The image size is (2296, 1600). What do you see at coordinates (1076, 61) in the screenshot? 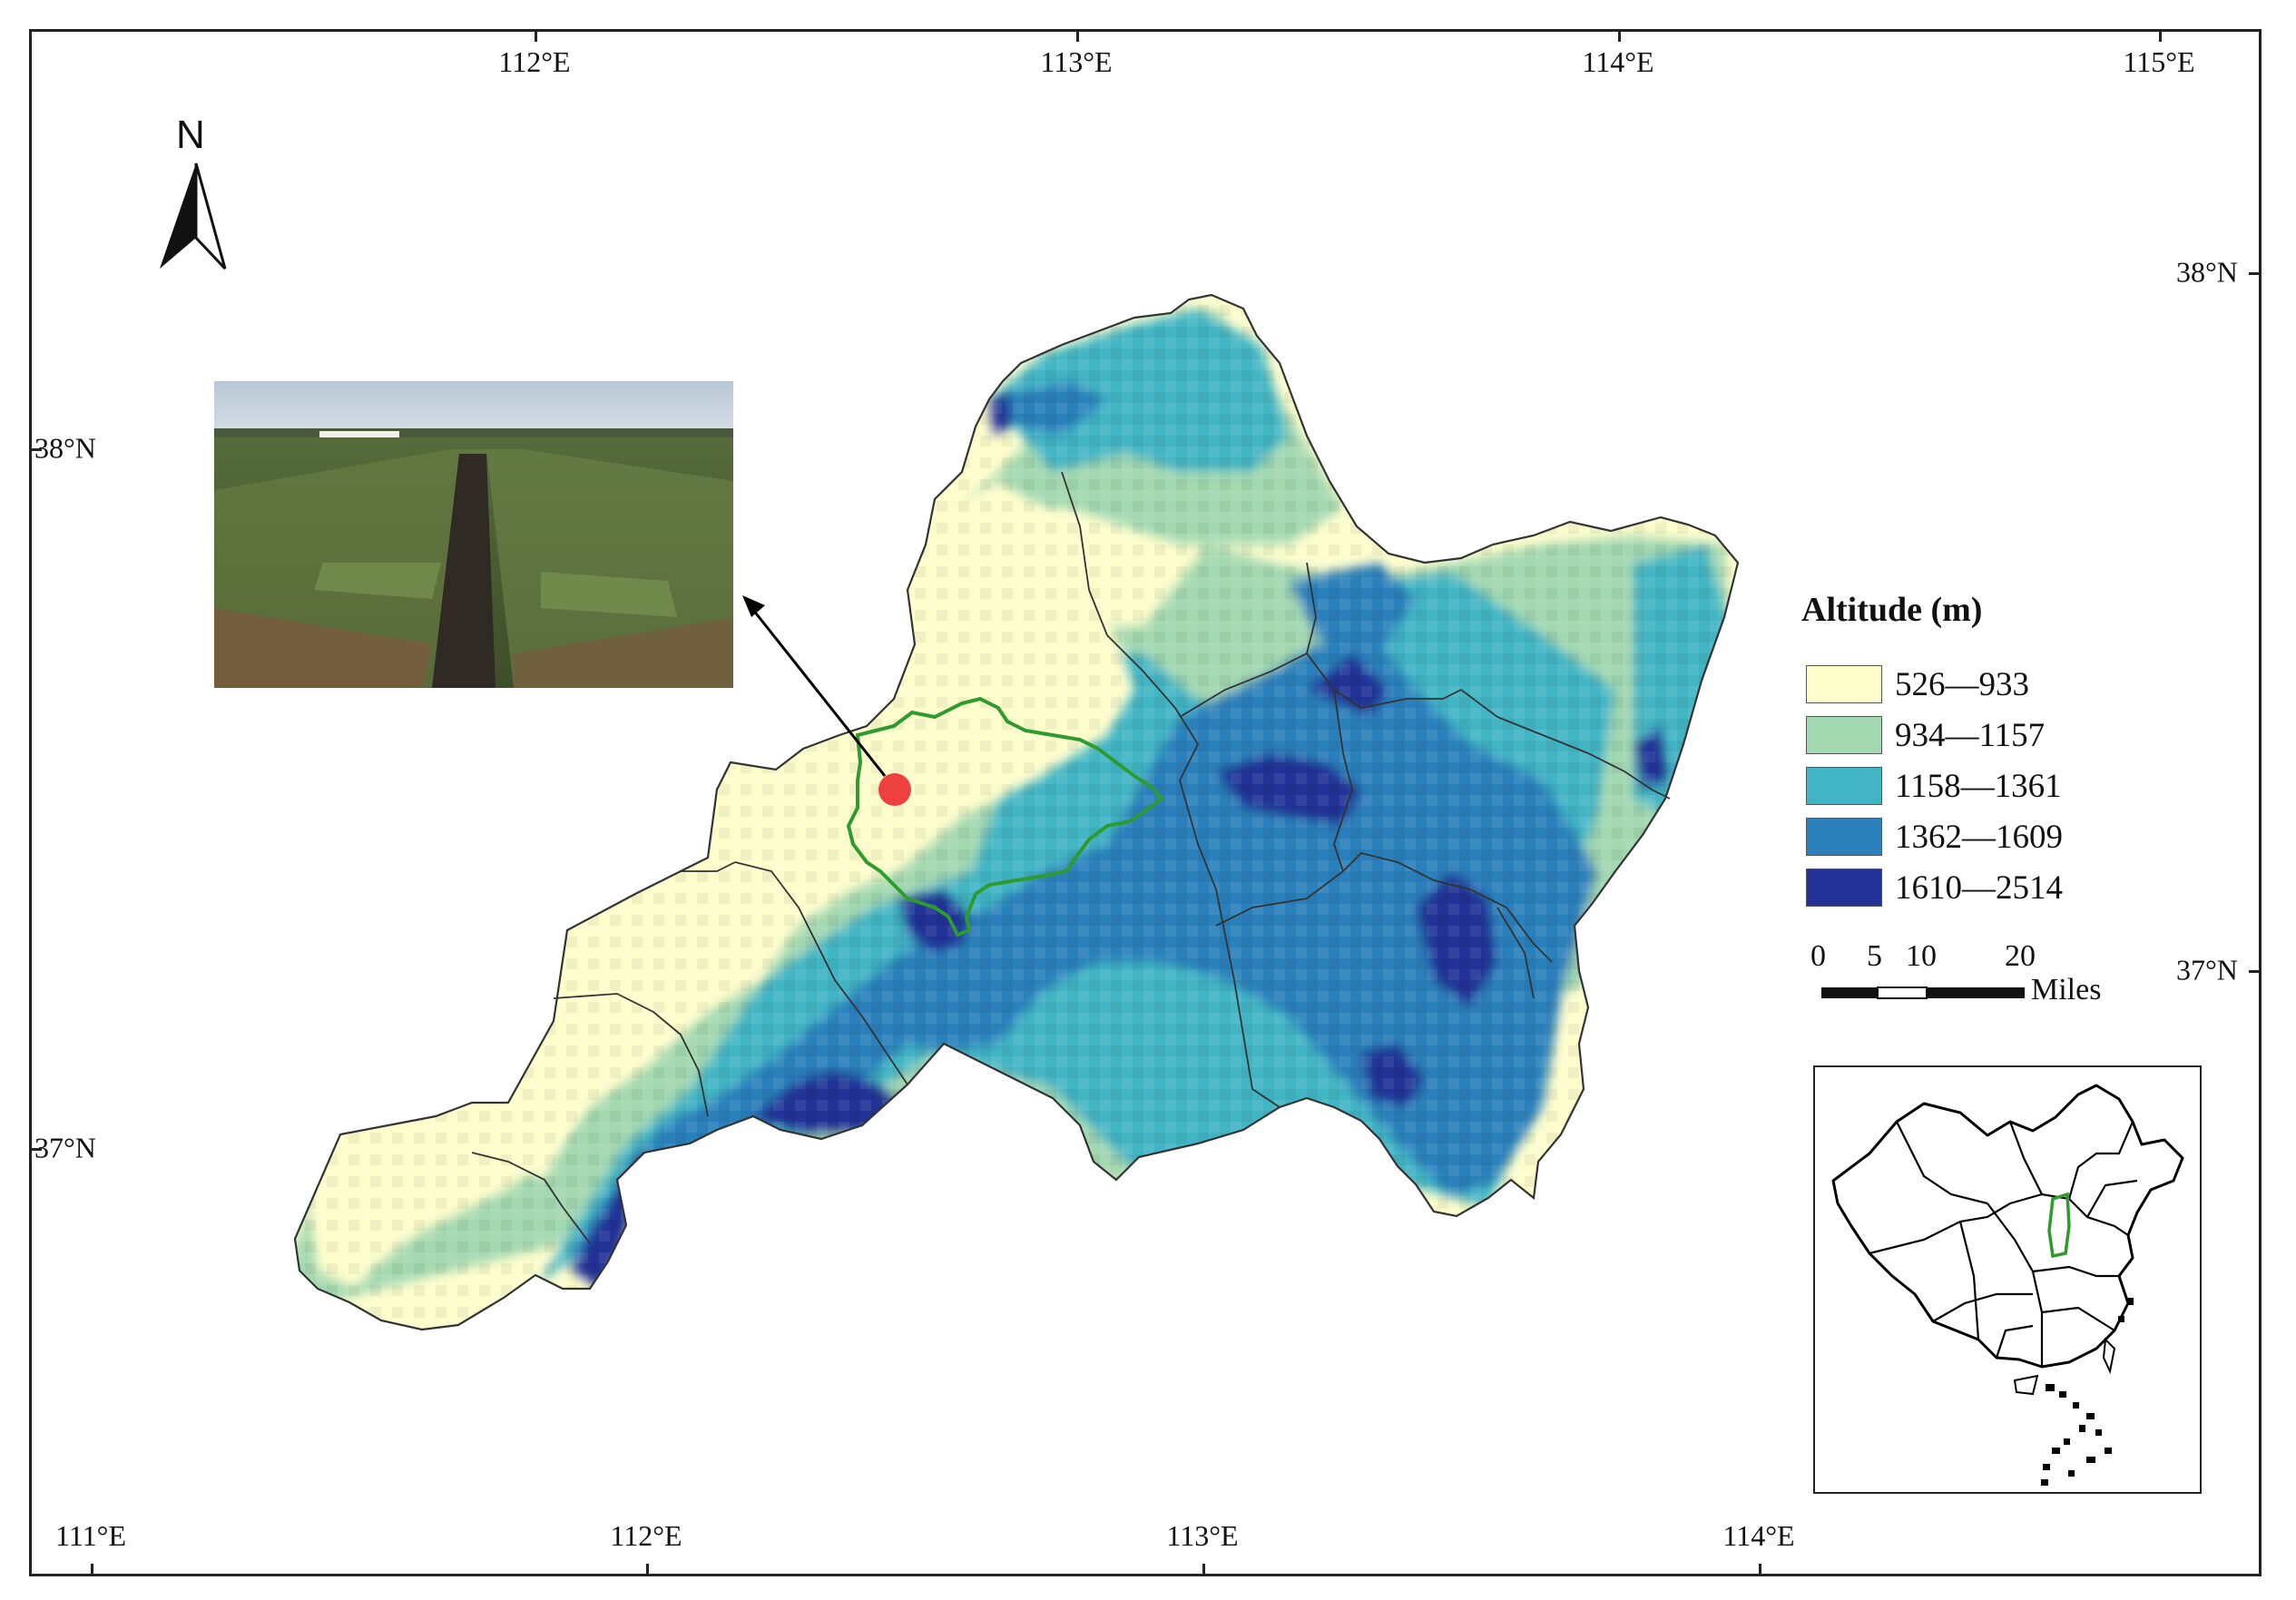
I see `lon-label-top-113: 113°E` at bounding box center [1076, 61].